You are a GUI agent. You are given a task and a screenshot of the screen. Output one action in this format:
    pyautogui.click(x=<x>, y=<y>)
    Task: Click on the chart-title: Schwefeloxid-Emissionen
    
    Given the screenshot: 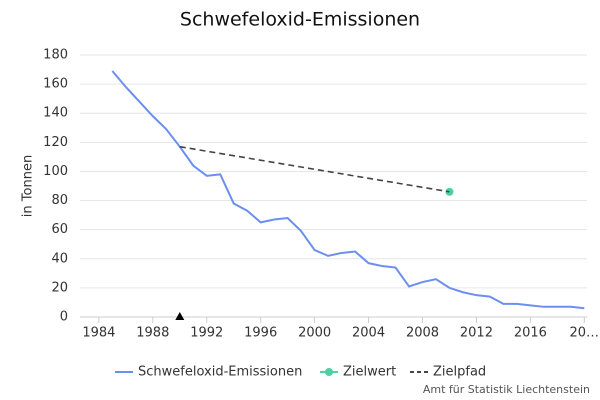 What is the action you would take?
    pyautogui.click(x=300, y=20)
    